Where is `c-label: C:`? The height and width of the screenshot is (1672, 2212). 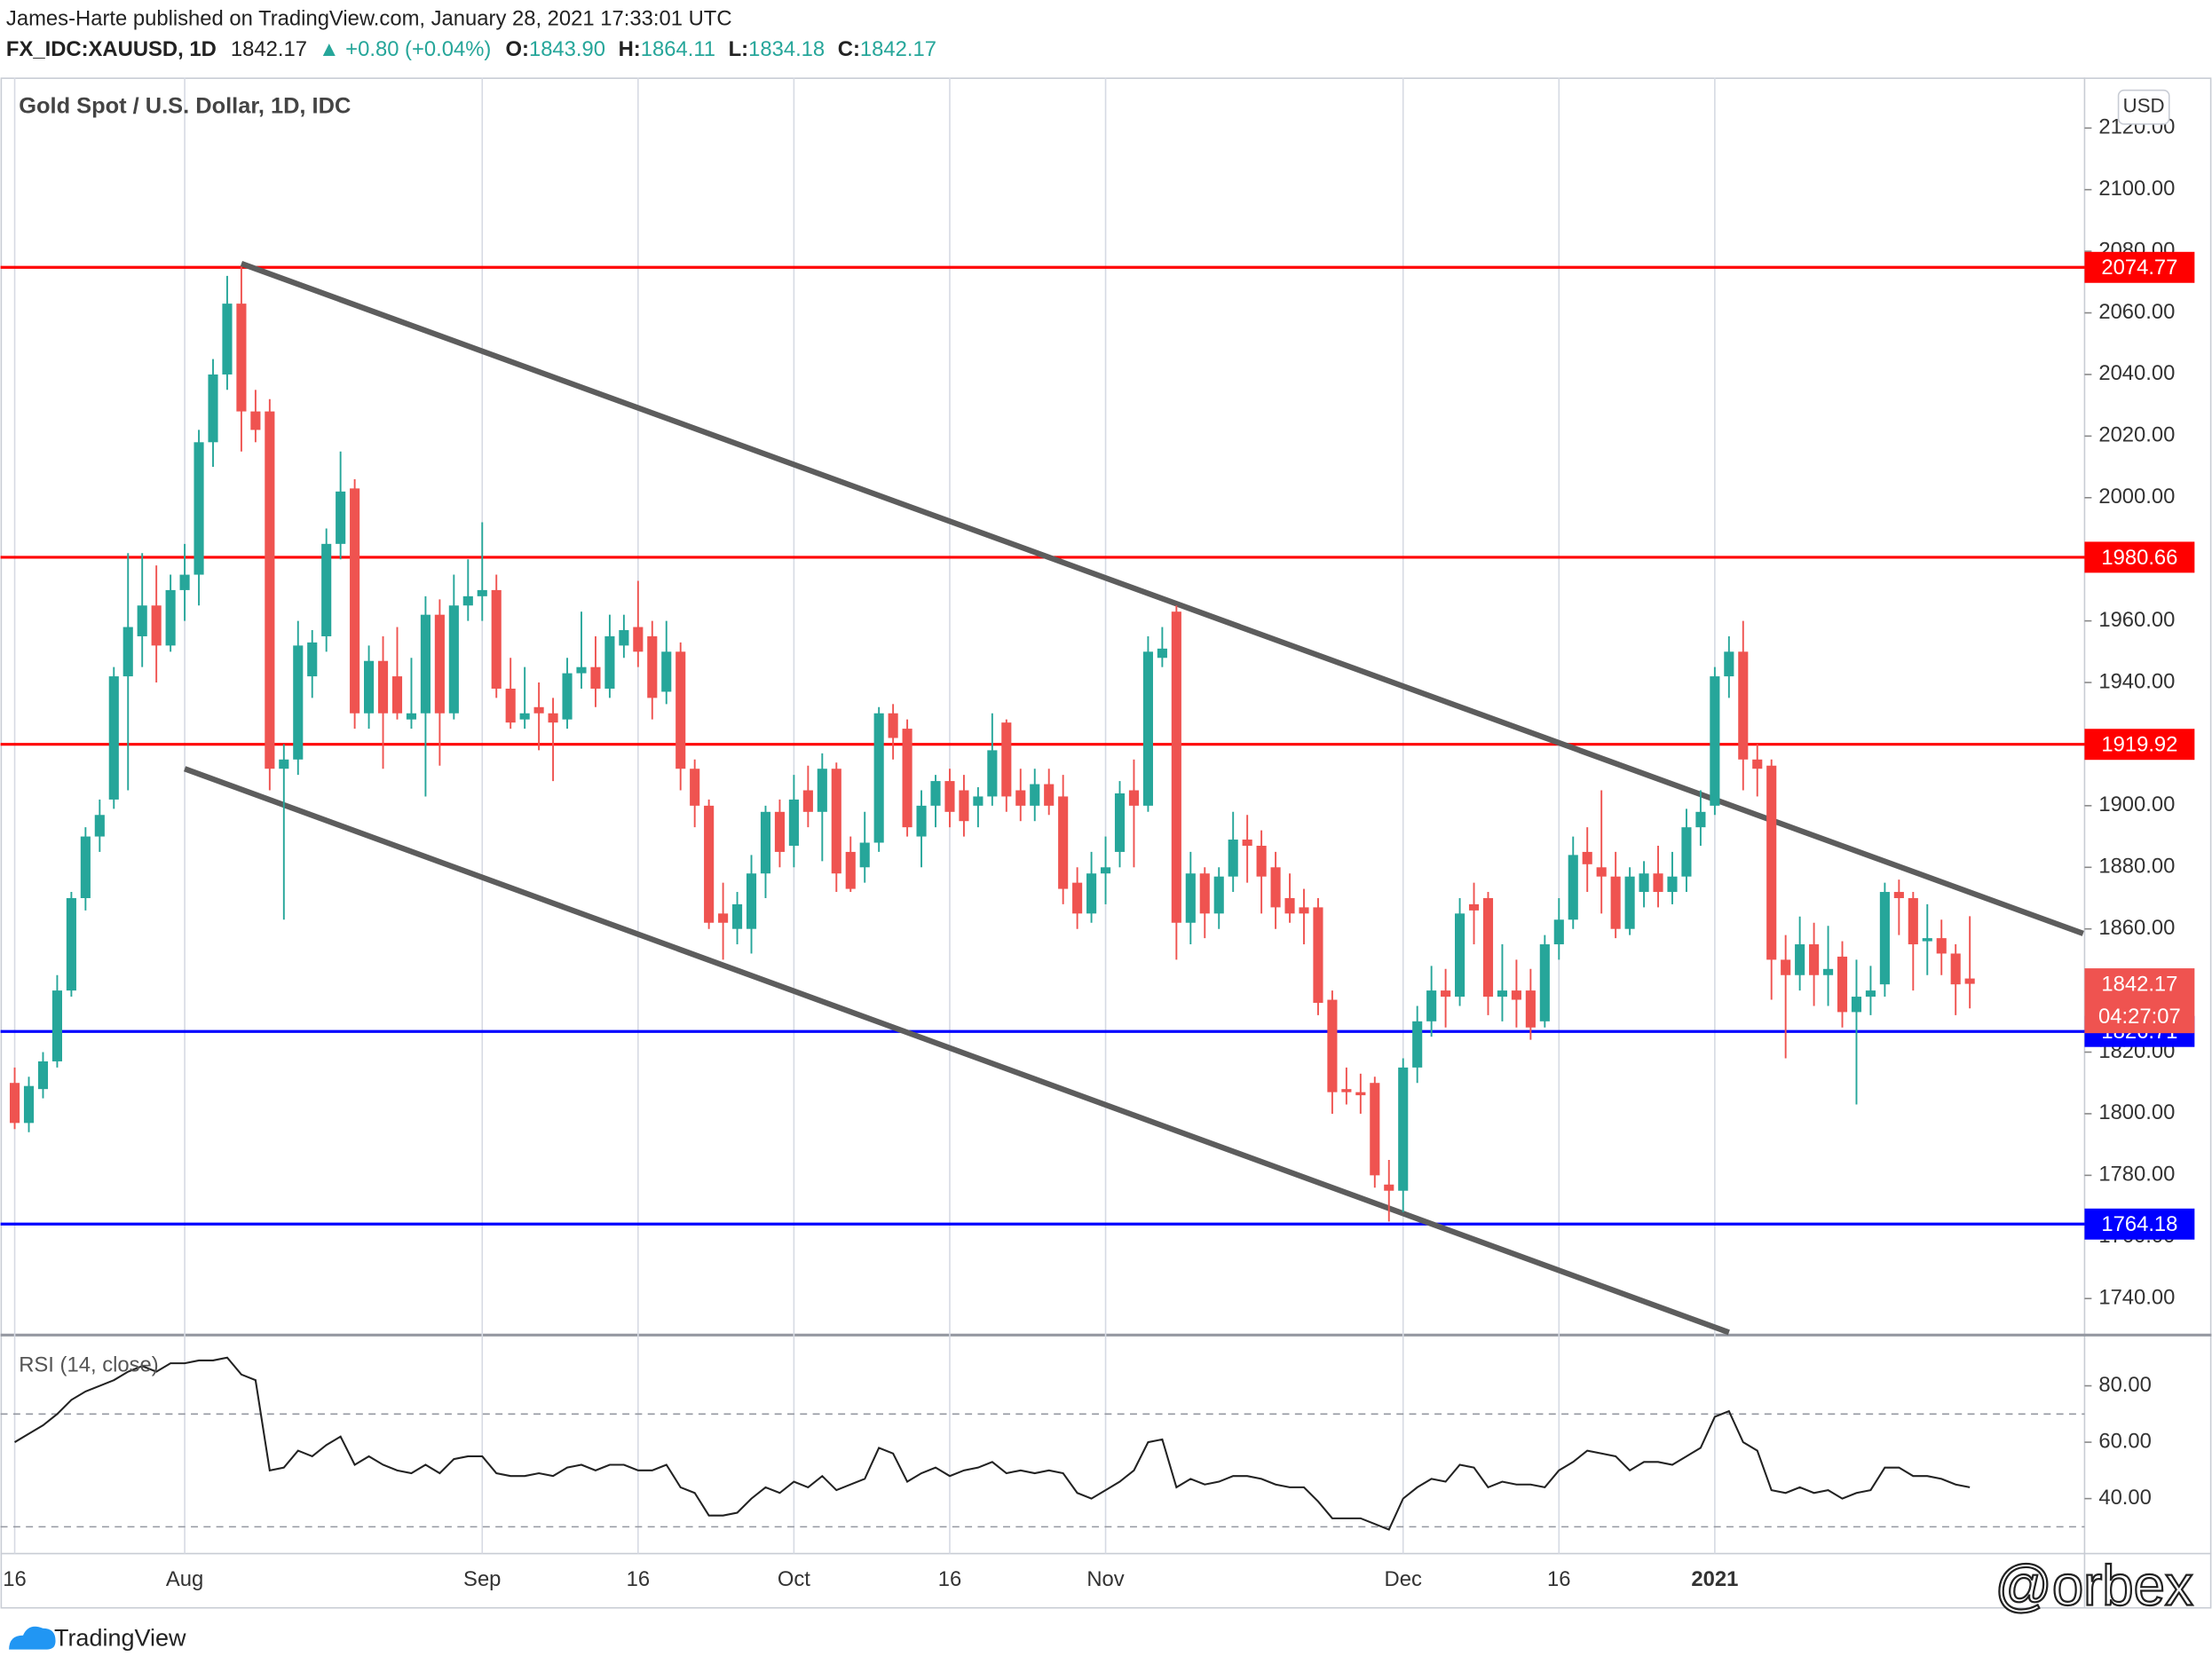
c-label: C: is located at coordinates (849, 49).